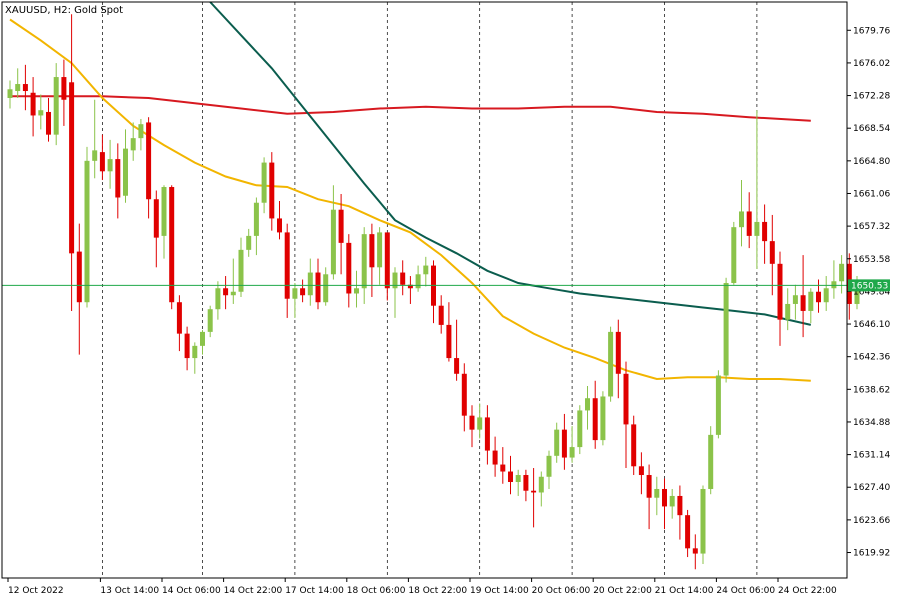 The image size is (900, 600). What do you see at coordinates (129, 591) in the screenshot?
I see `x-tick-label: 13 Oct 14:00` at bounding box center [129, 591].